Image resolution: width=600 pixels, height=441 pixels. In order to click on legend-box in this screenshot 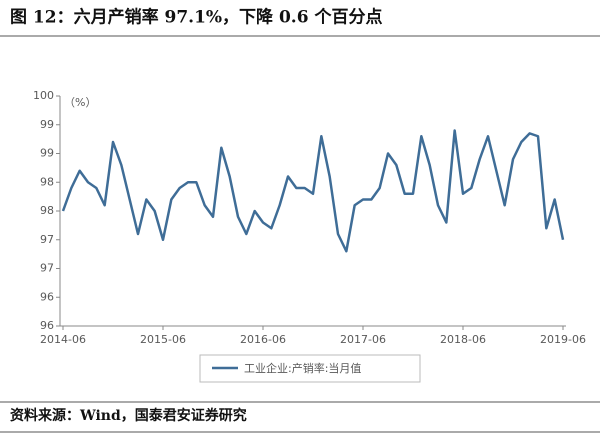, I will do `click(310, 368)`.